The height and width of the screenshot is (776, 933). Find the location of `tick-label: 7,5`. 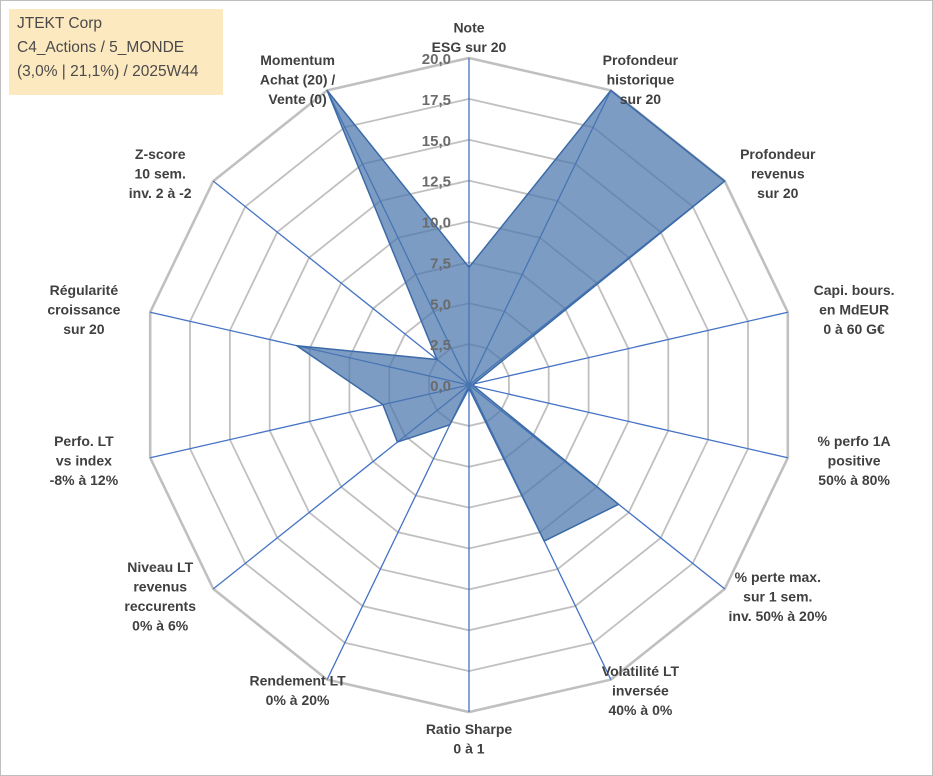

tick-label: 7,5 is located at coordinates (440, 263).